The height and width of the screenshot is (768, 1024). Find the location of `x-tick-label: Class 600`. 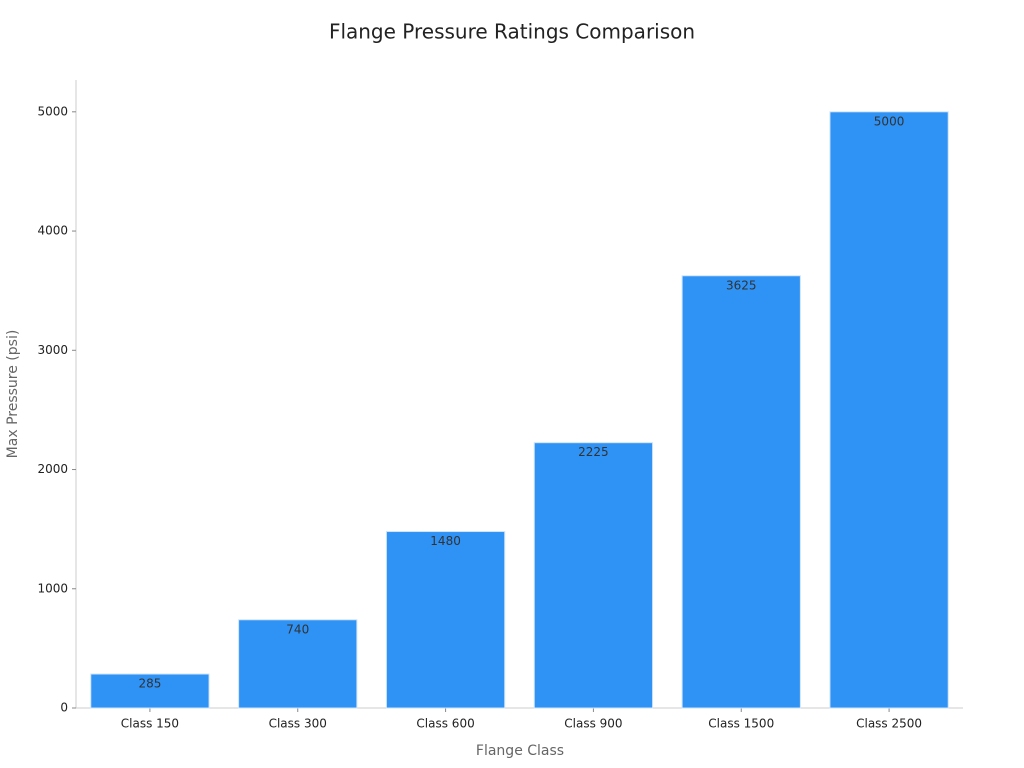

x-tick-label: Class 600 is located at coordinates (445, 724).